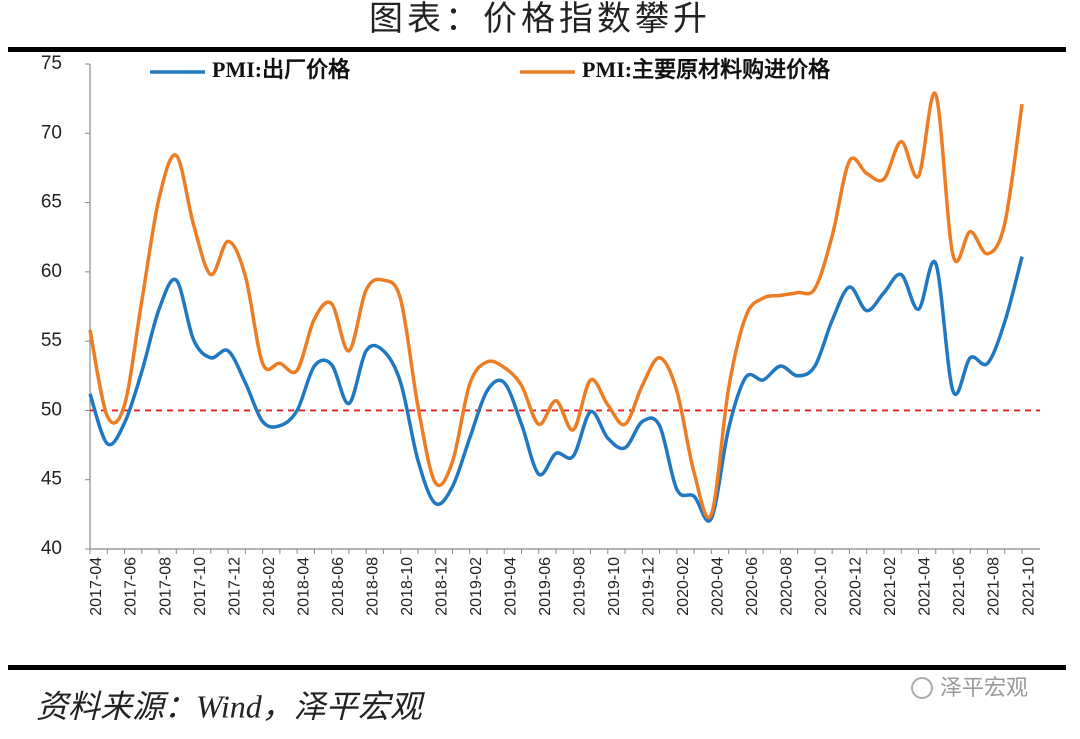 This screenshot has height=739, width=1080. I want to click on y-tick-label: 75, so click(51, 63).